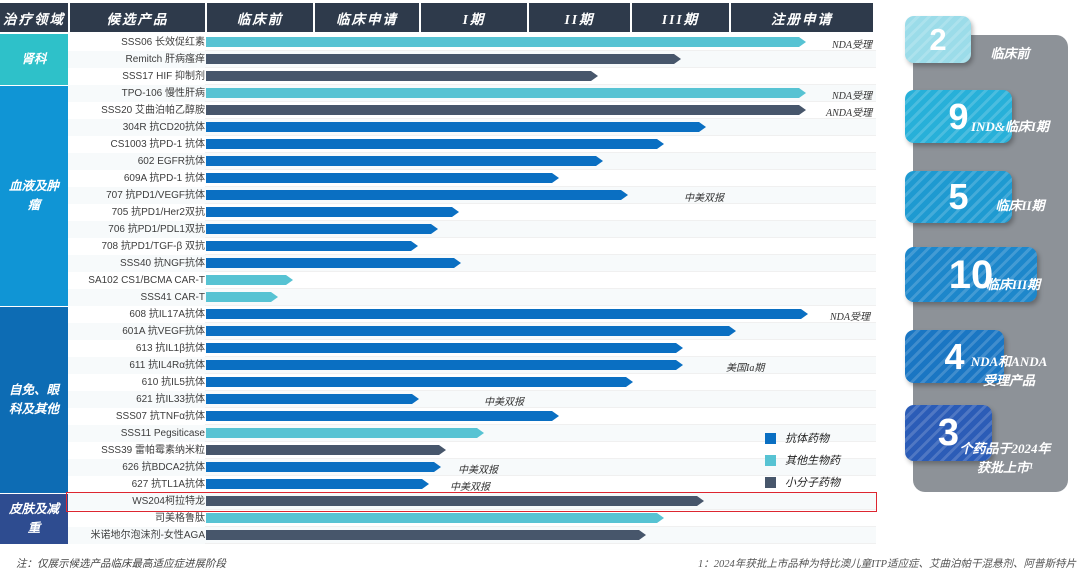 This screenshot has width=1080, height=582. Describe the element at coordinates (165, 59) in the screenshot. I see `product-name: Remitch 肝病瘙痒` at that location.